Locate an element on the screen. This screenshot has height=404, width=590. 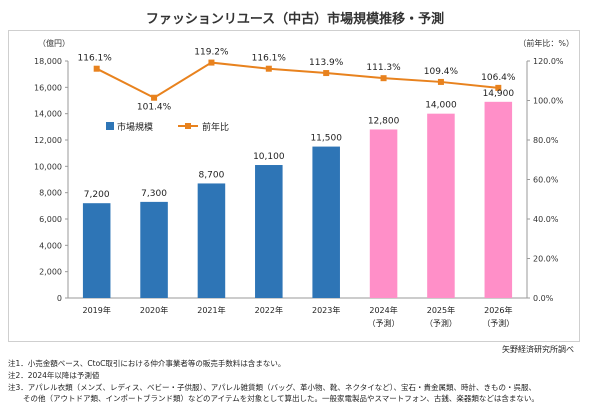
left-axis-unit: （億円） is located at coordinates (54, 43).